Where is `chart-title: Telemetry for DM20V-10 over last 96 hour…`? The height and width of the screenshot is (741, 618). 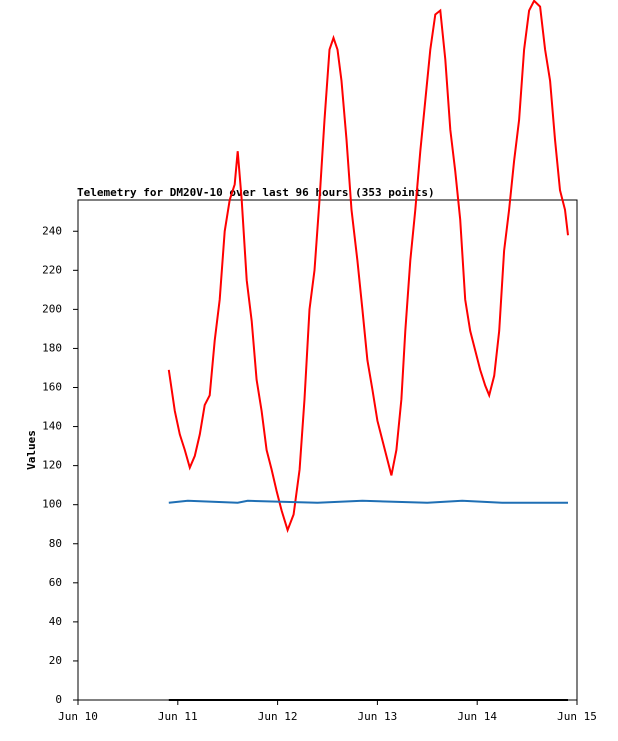 chart-title: Telemetry for DM20V-10 over last 96 hour… is located at coordinates (256, 192).